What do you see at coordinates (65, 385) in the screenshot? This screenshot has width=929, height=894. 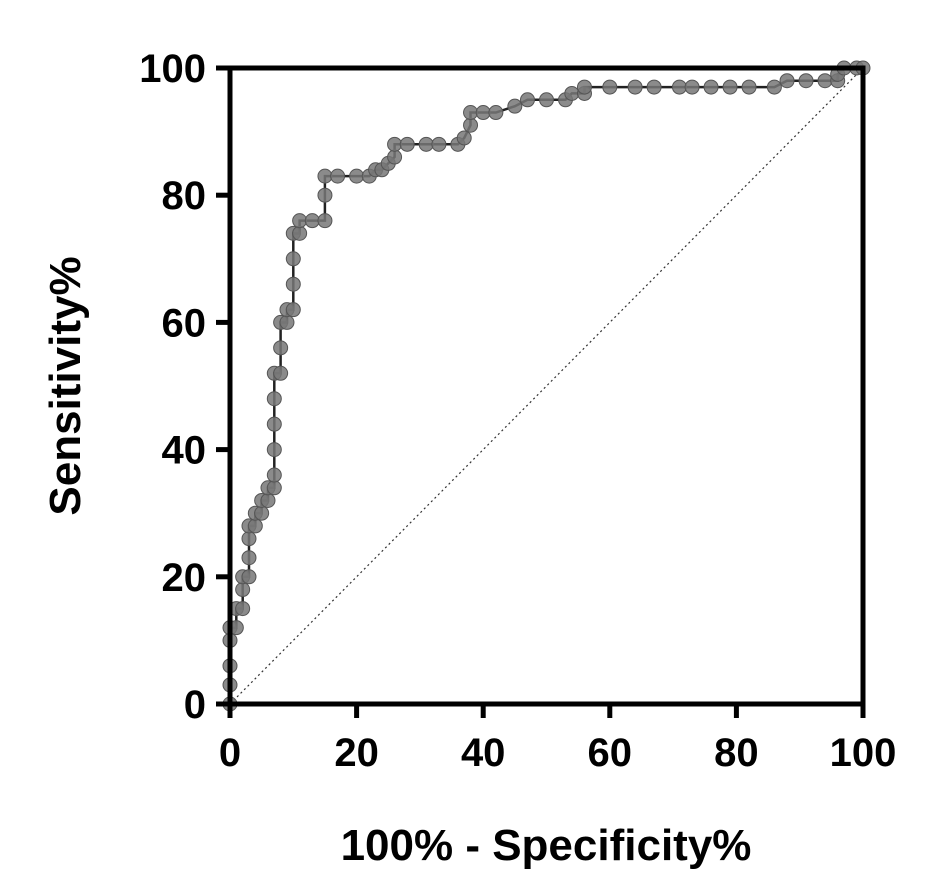 I see `y-axis-title: Sensitivity%` at bounding box center [65, 385].